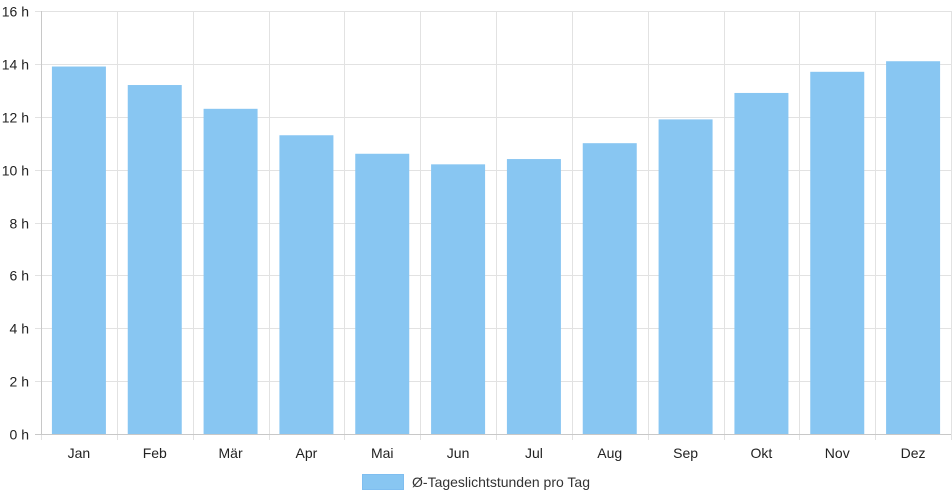 Image resolution: width=952 pixels, height=500 pixels. What do you see at coordinates (79, 453) in the screenshot?
I see `x-tick-label: Jan` at bounding box center [79, 453].